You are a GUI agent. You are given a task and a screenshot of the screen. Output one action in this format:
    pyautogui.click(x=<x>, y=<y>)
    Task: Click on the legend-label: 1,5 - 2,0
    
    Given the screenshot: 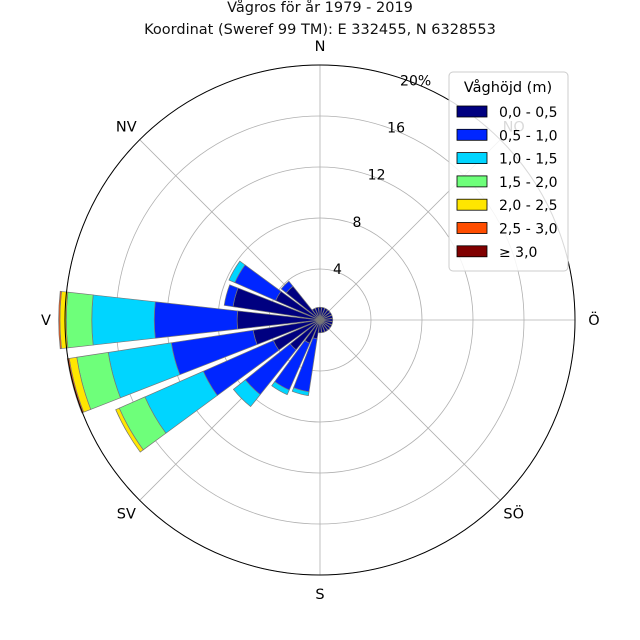 What is the action you would take?
    pyautogui.click(x=528, y=183)
    